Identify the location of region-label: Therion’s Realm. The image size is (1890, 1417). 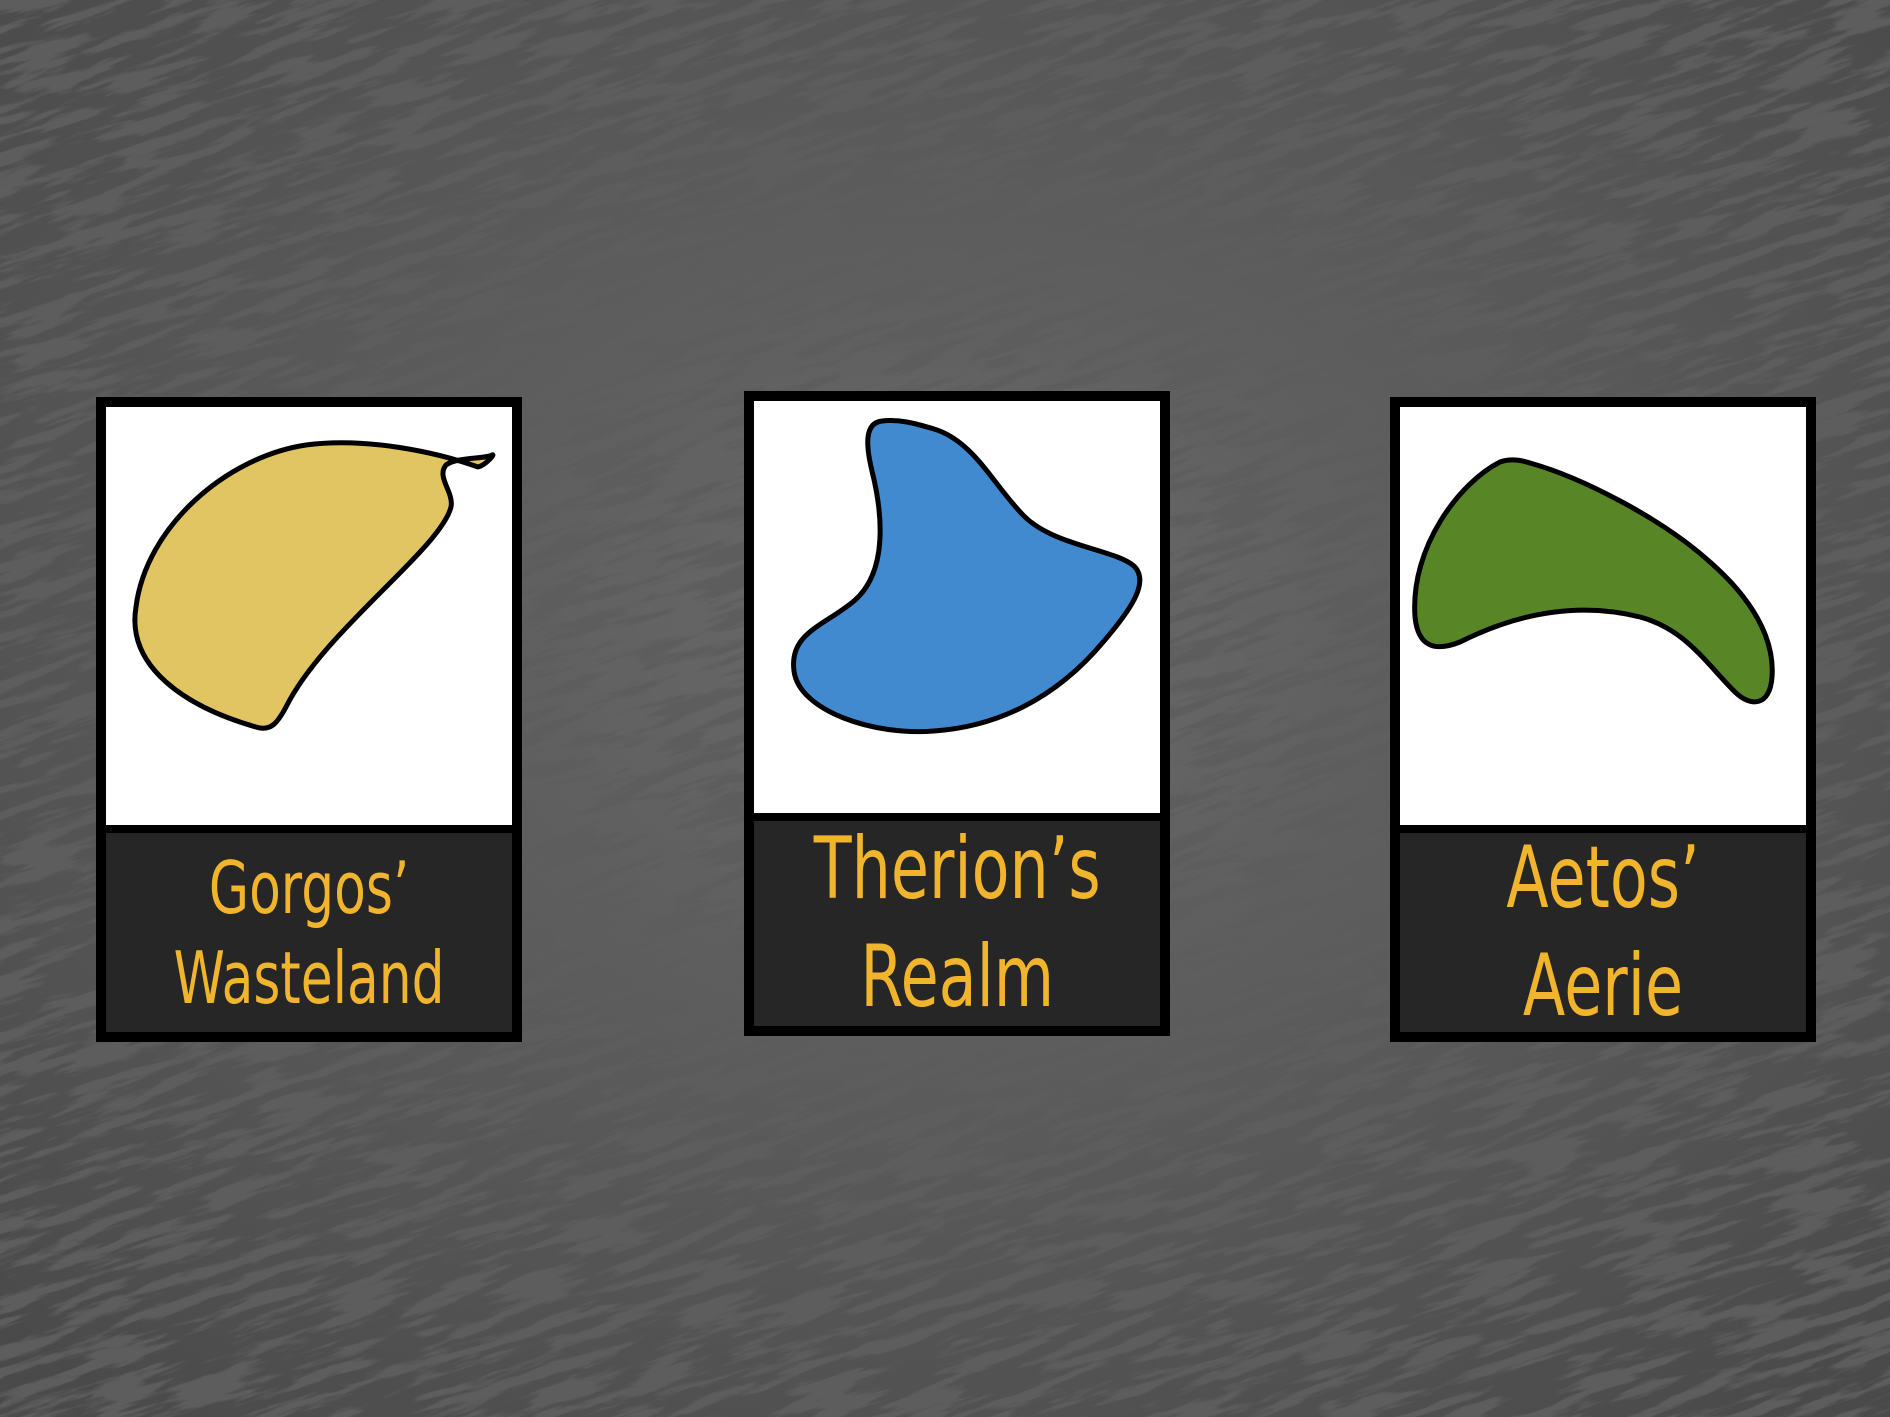
(957, 923).